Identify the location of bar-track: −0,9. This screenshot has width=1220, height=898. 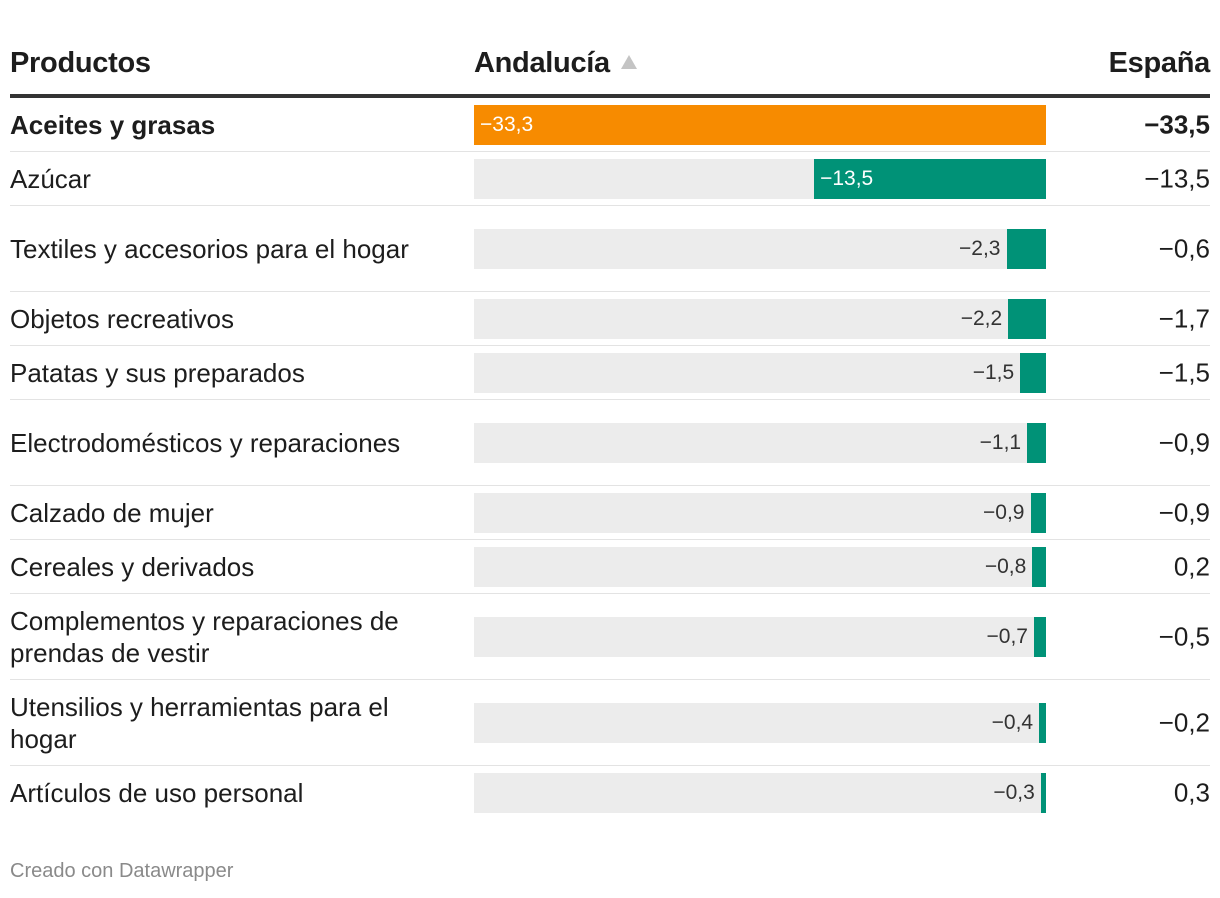
(760, 512).